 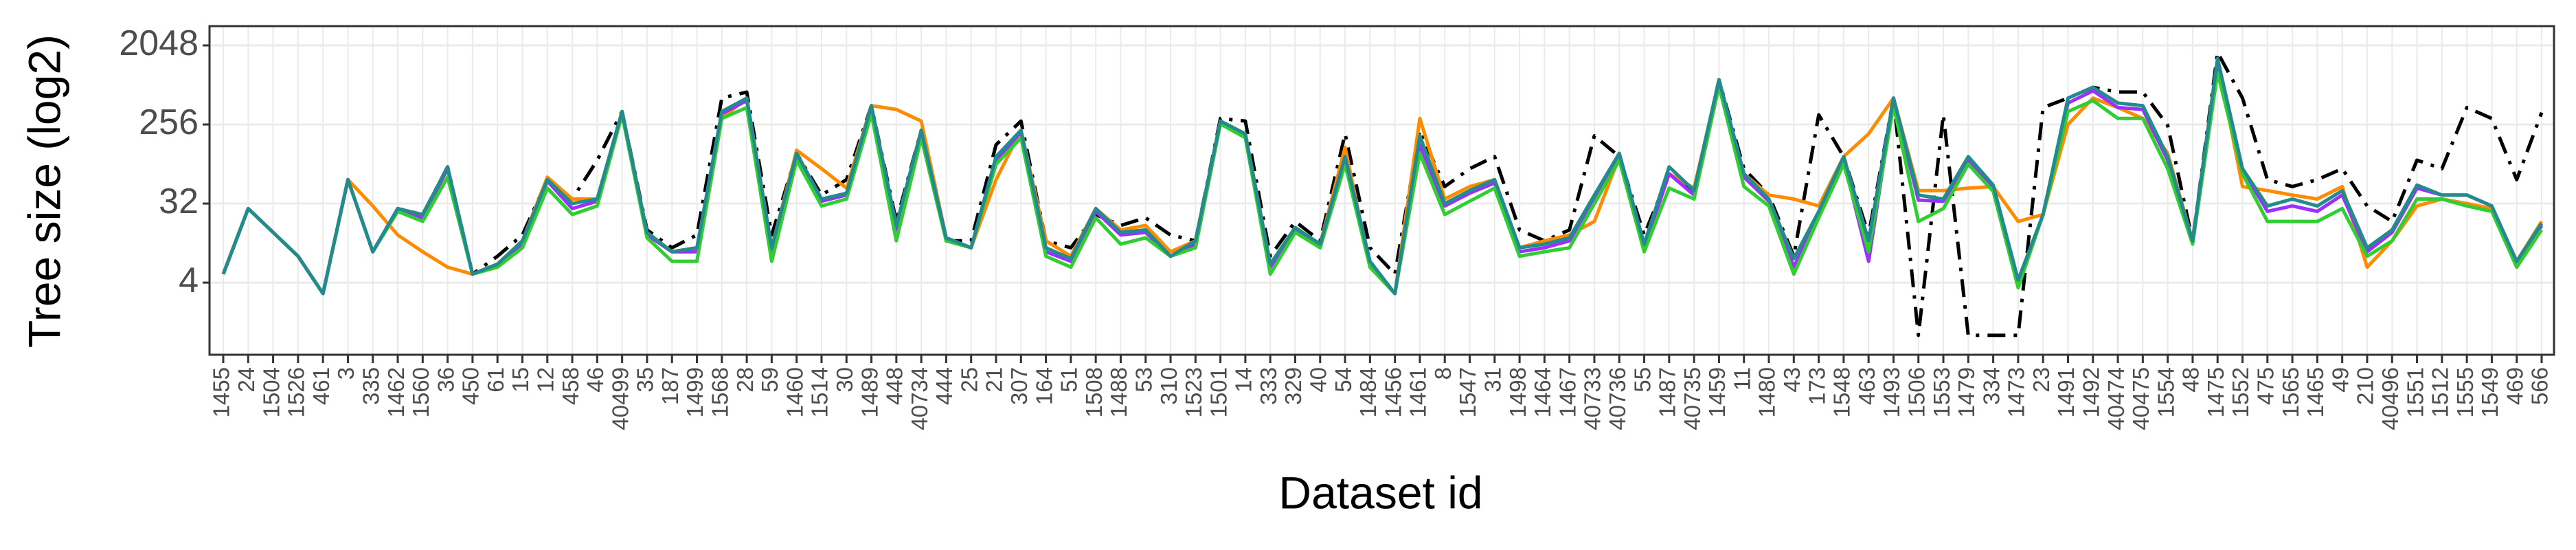 I want to click on x-tick-label: 1508, so click(x=1094, y=392).